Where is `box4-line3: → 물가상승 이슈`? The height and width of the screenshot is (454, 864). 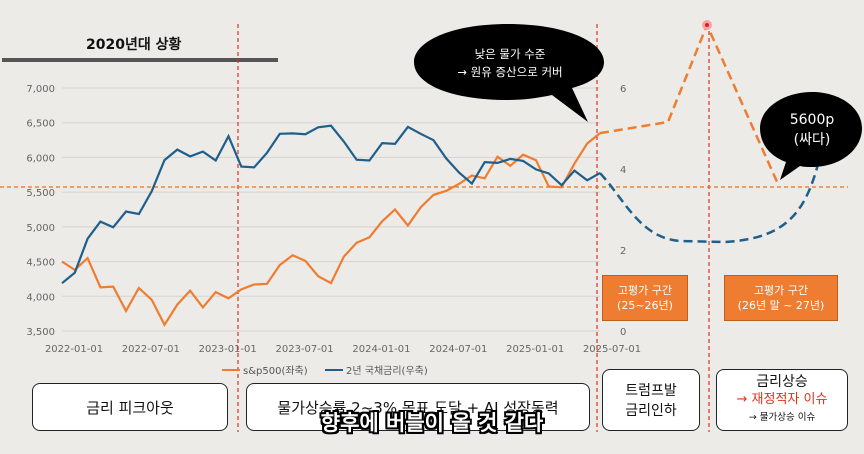
box4-line3: → 물가상승 이슈 is located at coordinates (782, 417).